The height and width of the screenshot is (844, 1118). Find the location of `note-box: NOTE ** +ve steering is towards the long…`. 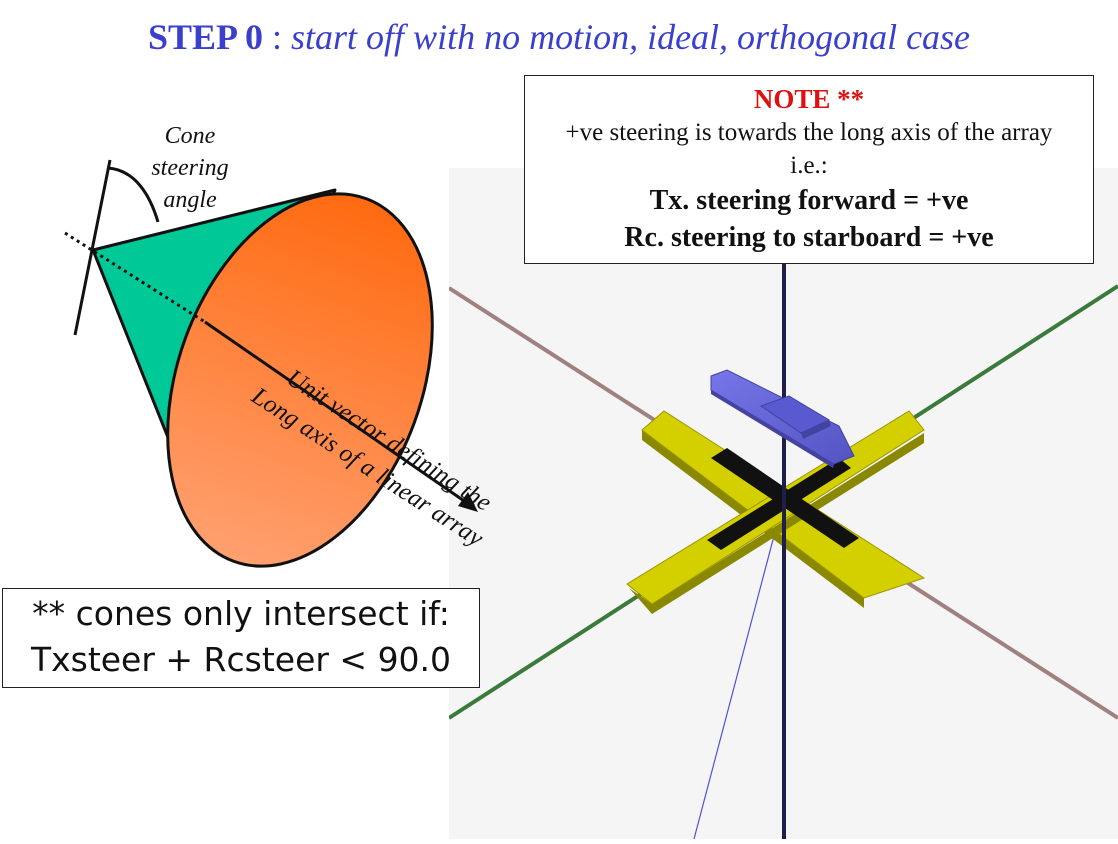

note-box: NOTE ** +ve steering is towards the long… is located at coordinates (809, 169).